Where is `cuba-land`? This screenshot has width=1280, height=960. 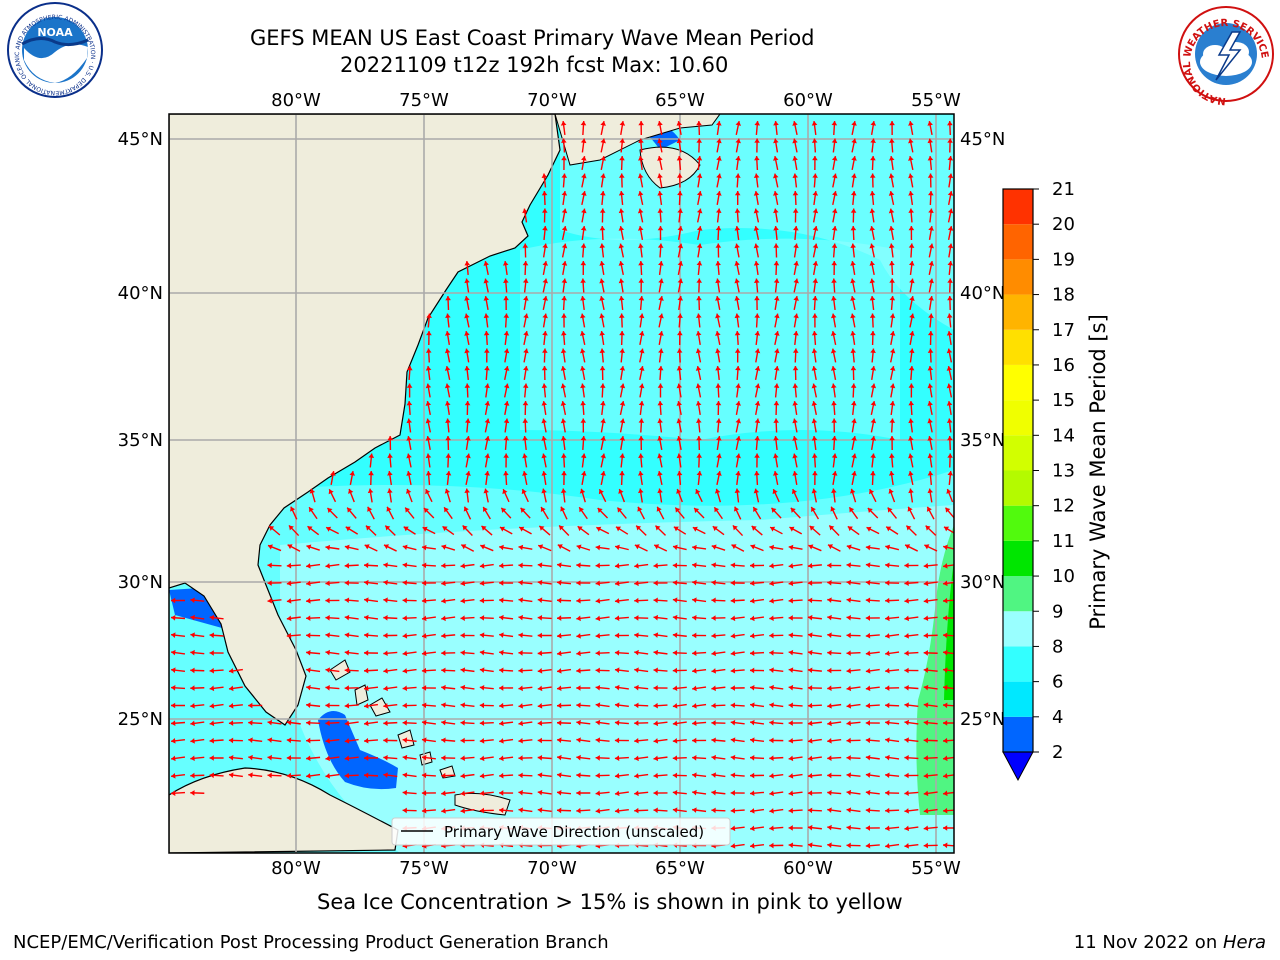
cuba-land is located at coordinates (284, 810).